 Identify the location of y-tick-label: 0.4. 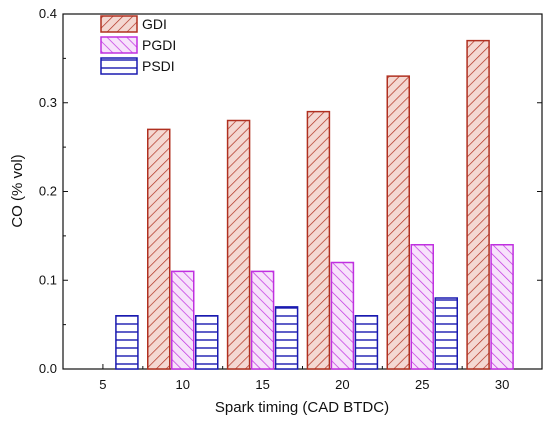
(48, 13).